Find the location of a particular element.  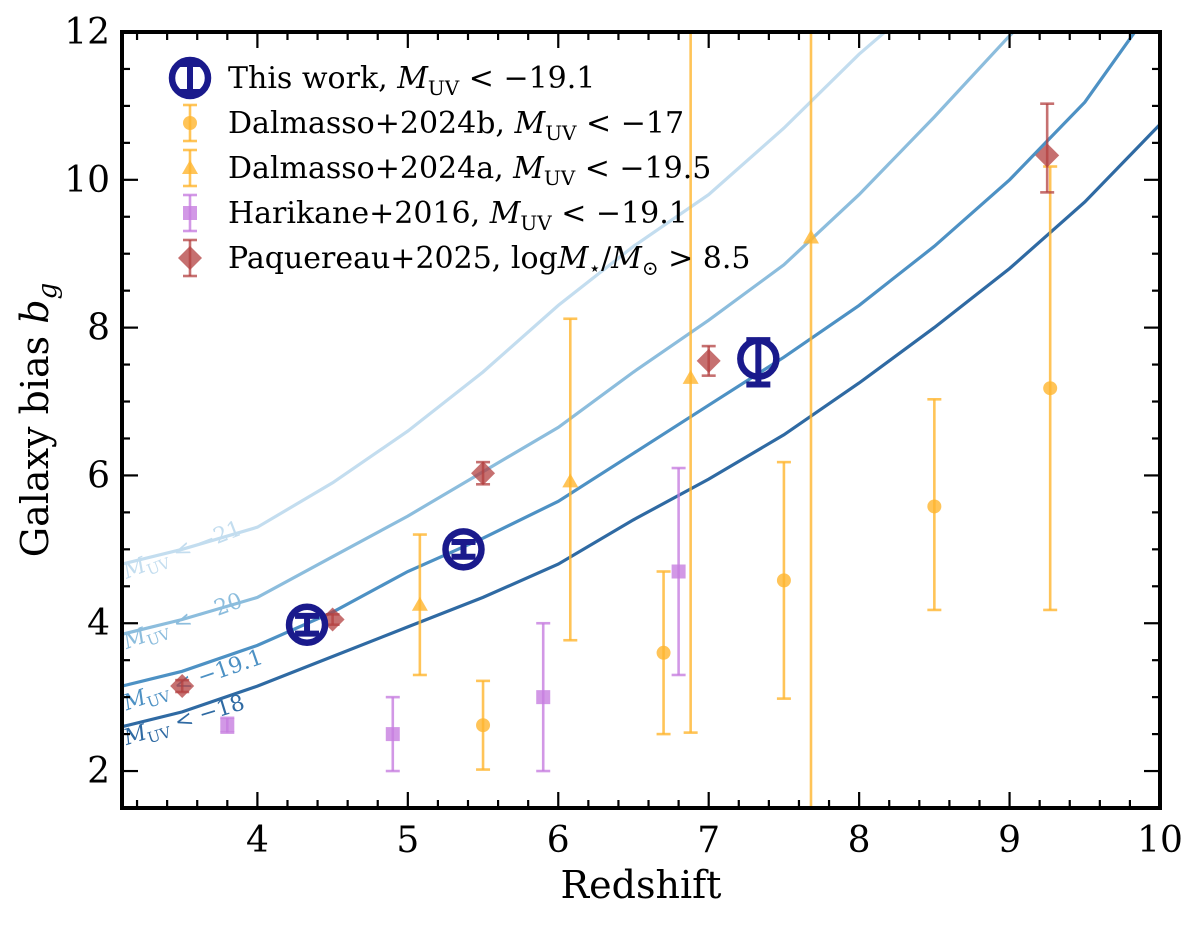

legend-item-this-work-m-uv-19-1: This work, MUV < −19.1 is located at coordinates (381, 78).